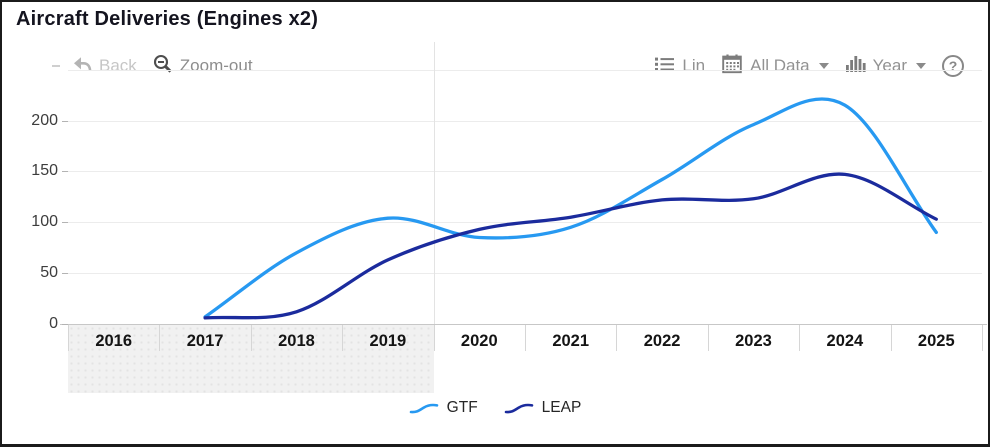 Image resolution: width=990 pixels, height=447 pixels. What do you see at coordinates (49, 273) in the screenshot?
I see `y-axis-label-50: 50` at bounding box center [49, 273].